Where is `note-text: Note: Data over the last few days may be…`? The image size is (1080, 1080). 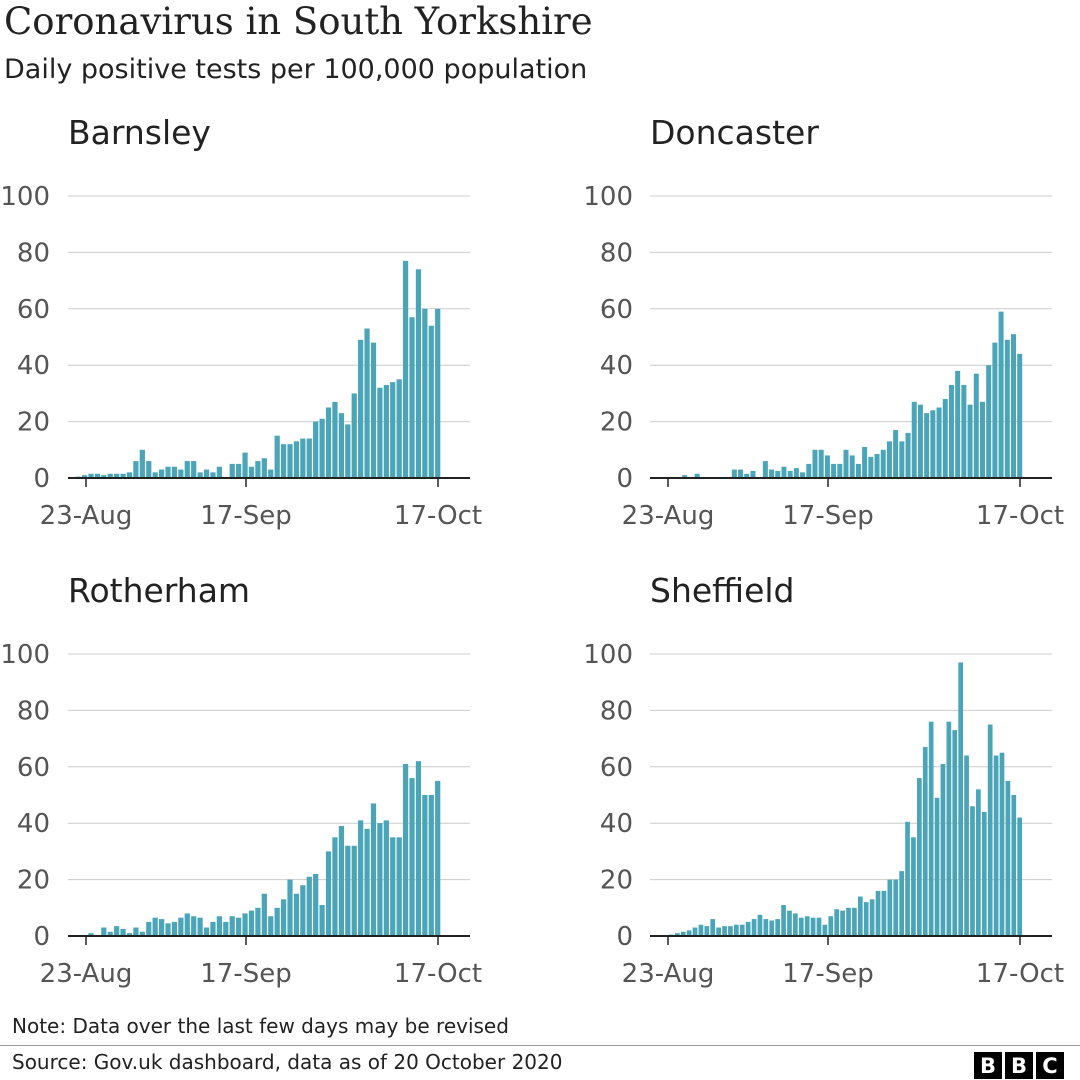
note-text: Note: Data over the last few days may be… is located at coordinates (260, 1026).